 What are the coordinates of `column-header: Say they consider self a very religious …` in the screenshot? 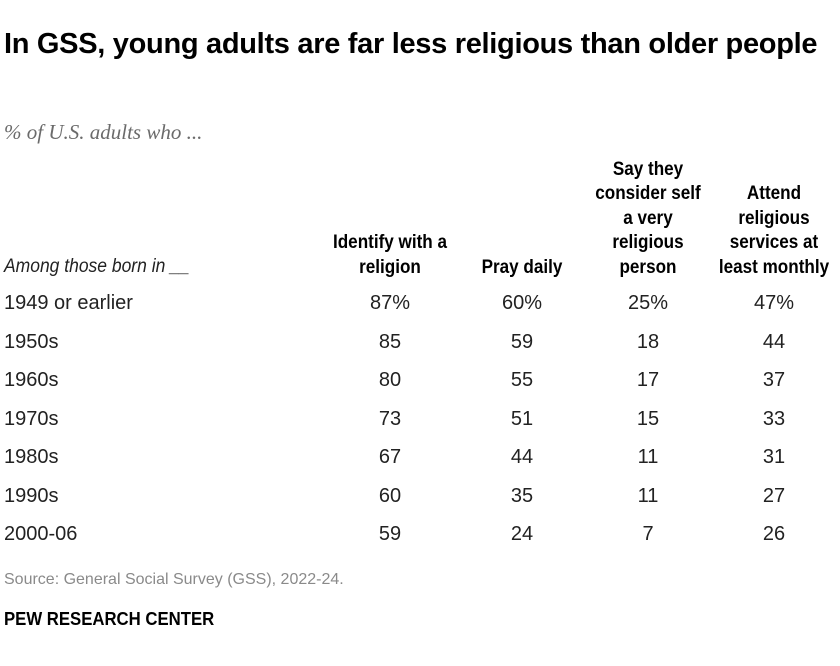 It's located at (648, 218).